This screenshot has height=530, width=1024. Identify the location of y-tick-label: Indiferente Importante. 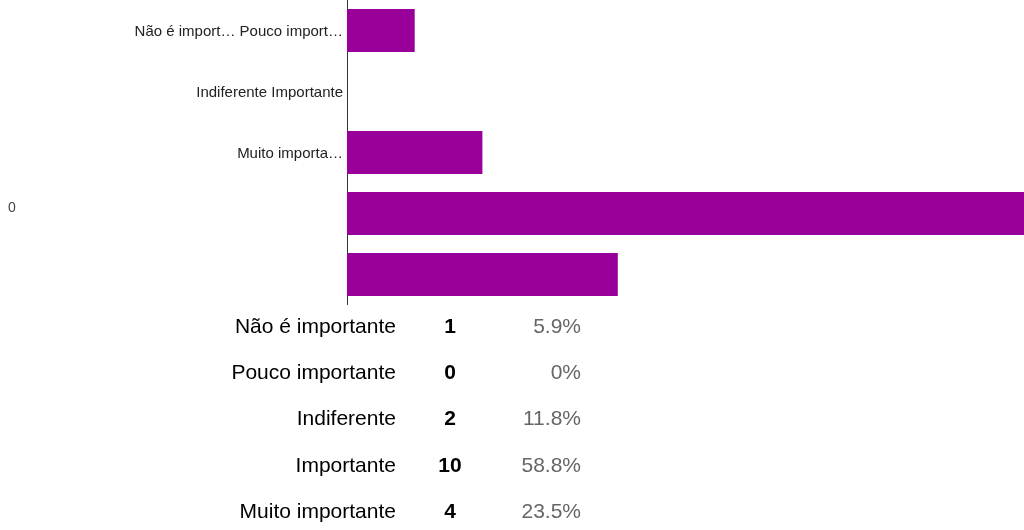
(269, 91).